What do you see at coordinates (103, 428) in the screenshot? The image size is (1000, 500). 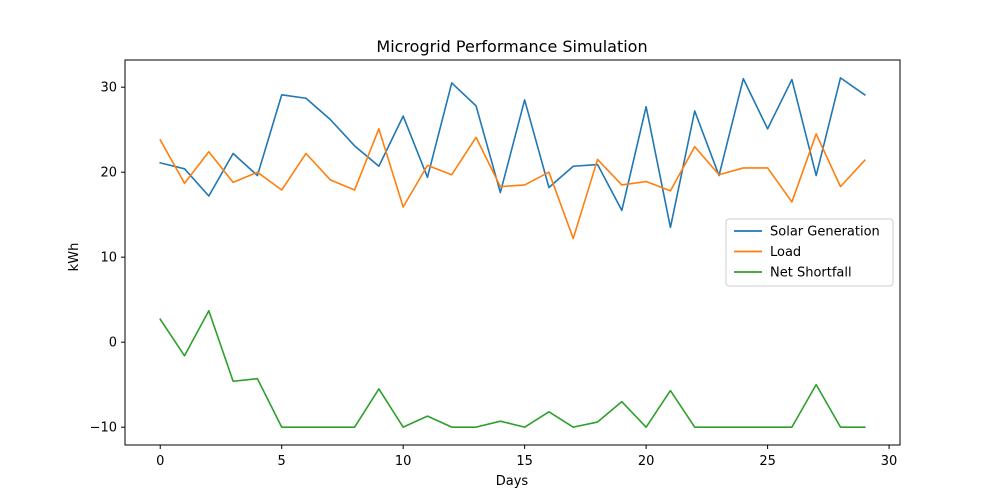 I see `y-tick-label: −10` at bounding box center [103, 428].